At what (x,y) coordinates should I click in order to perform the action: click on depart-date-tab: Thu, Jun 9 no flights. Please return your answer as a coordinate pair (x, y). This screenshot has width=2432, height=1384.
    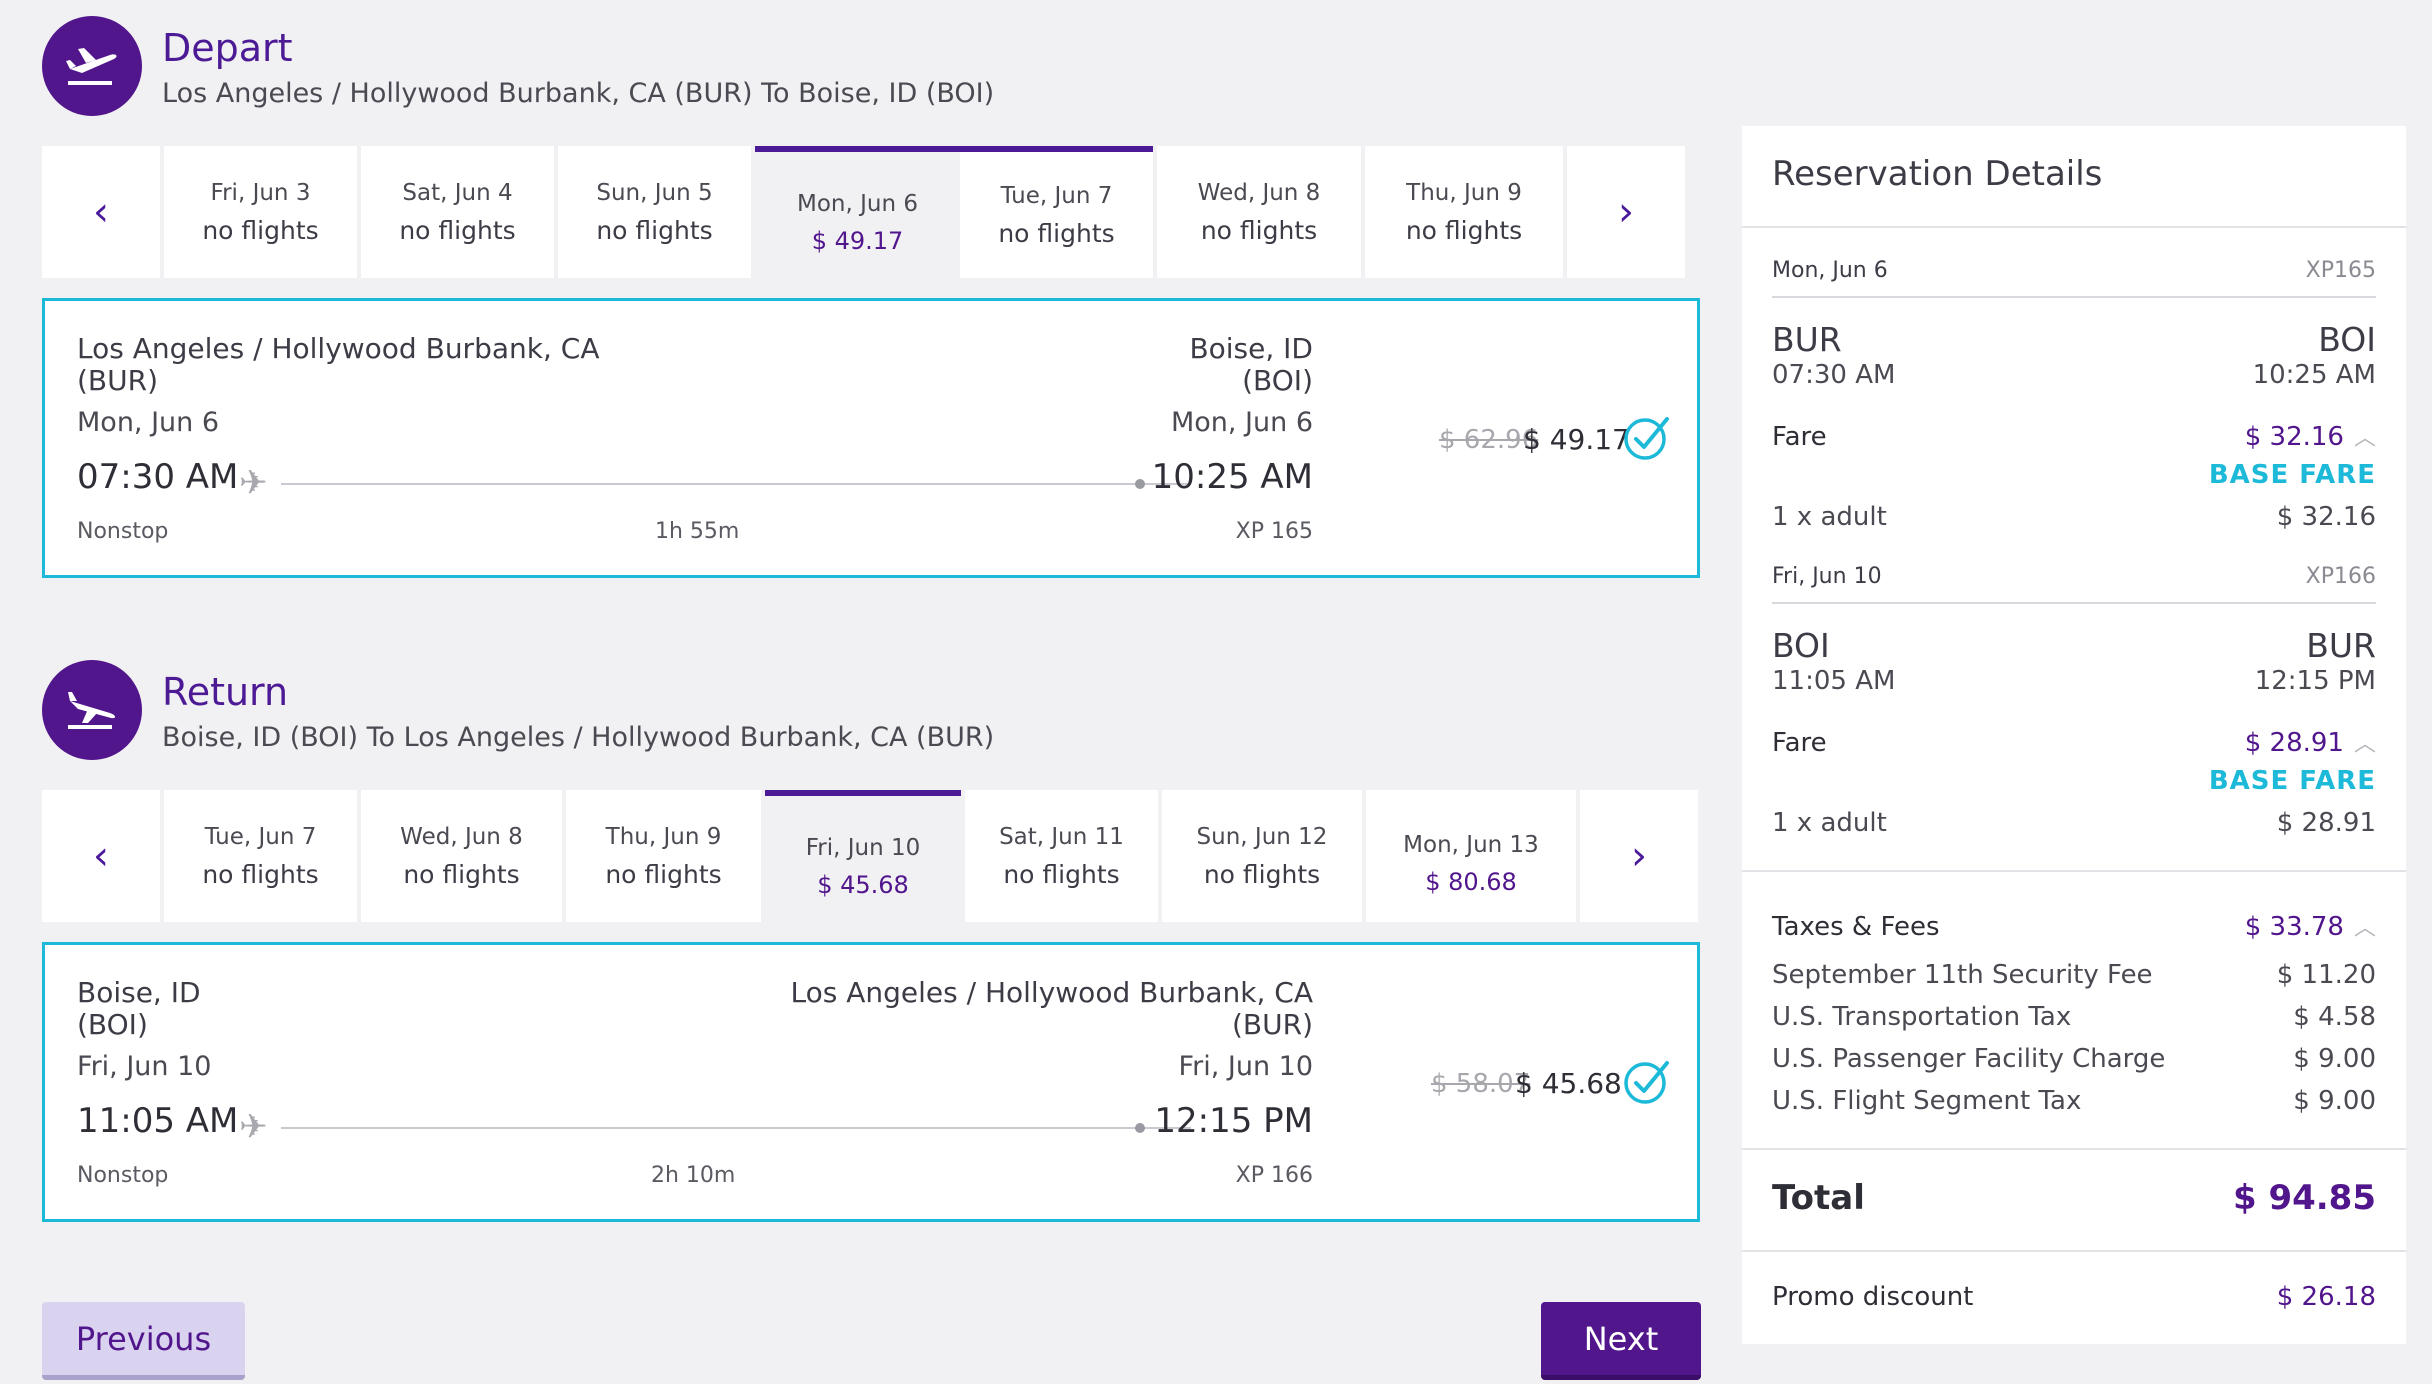
    Looking at the image, I should click on (1464, 212).